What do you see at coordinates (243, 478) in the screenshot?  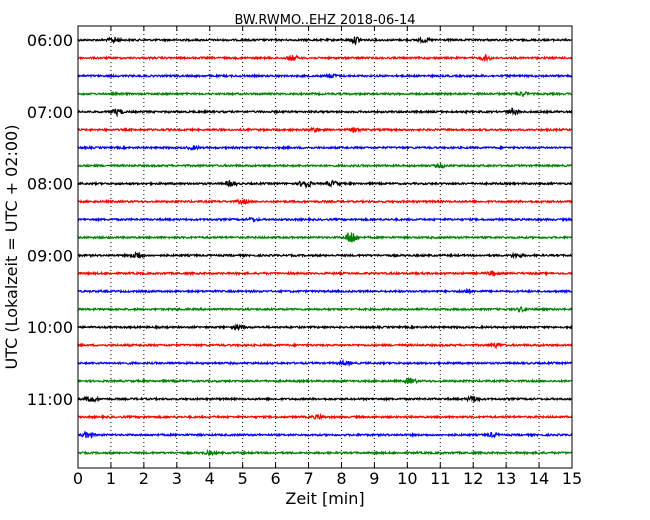 I see `x-tick-label: 5` at bounding box center [243, 478].